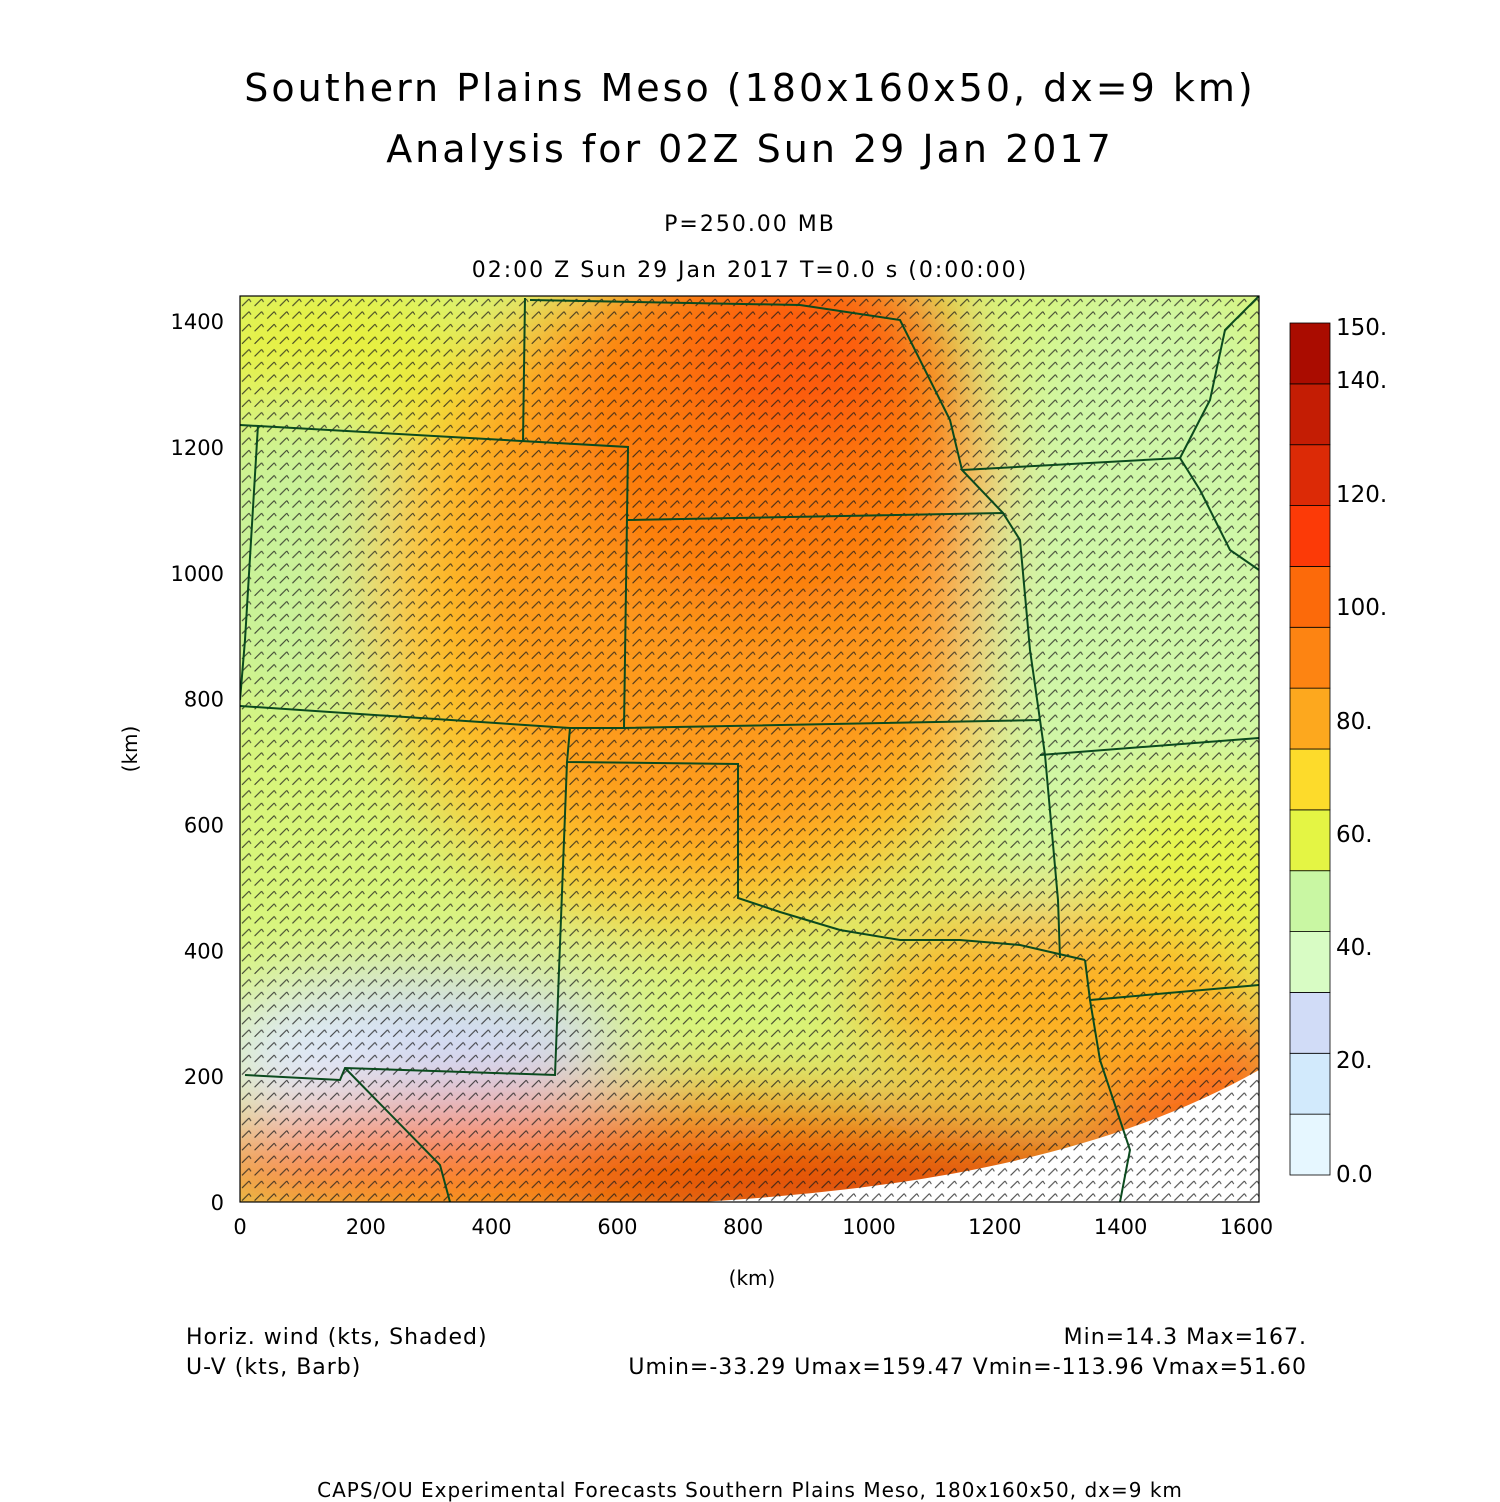  What do you see at coordinates (1361, 328) in the screenshot?
I see `colorbar-label: 150.` at bounding box center [1361, 328].